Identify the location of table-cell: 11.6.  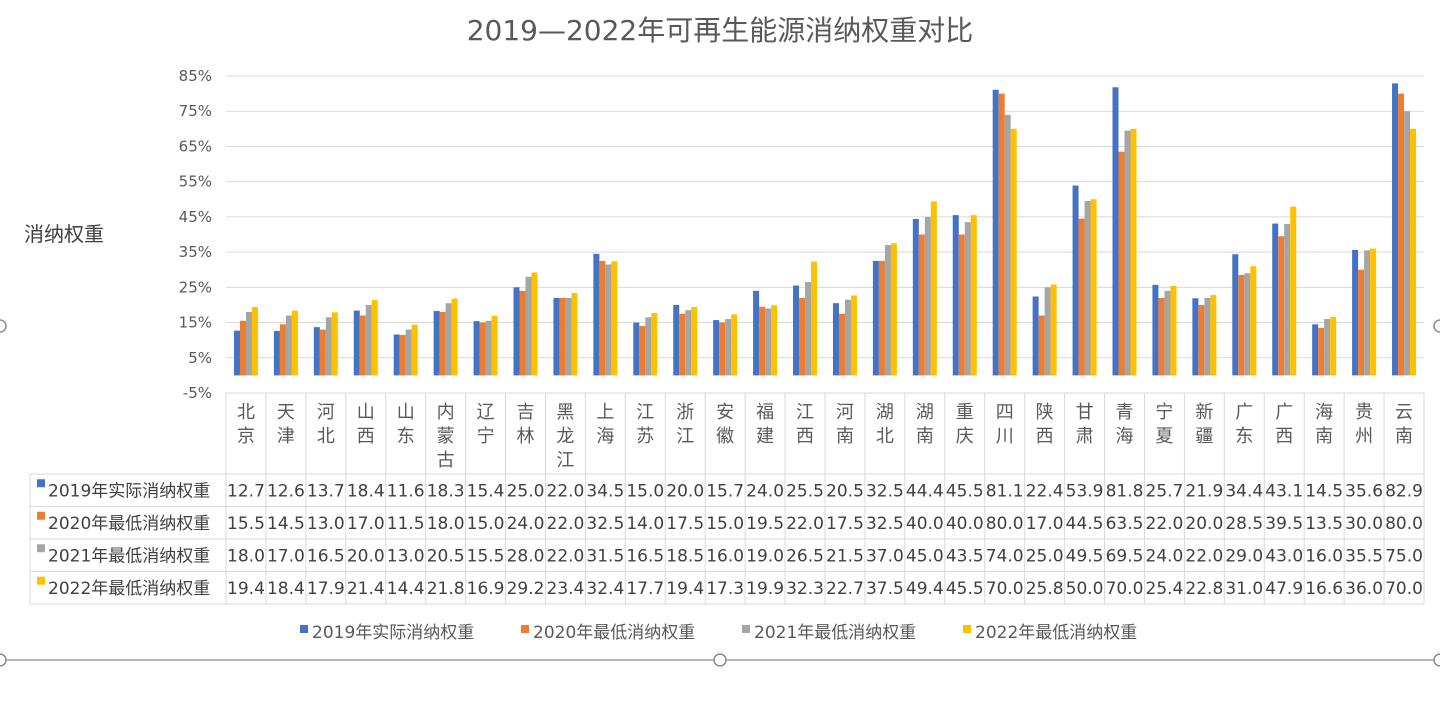
(406, 491).